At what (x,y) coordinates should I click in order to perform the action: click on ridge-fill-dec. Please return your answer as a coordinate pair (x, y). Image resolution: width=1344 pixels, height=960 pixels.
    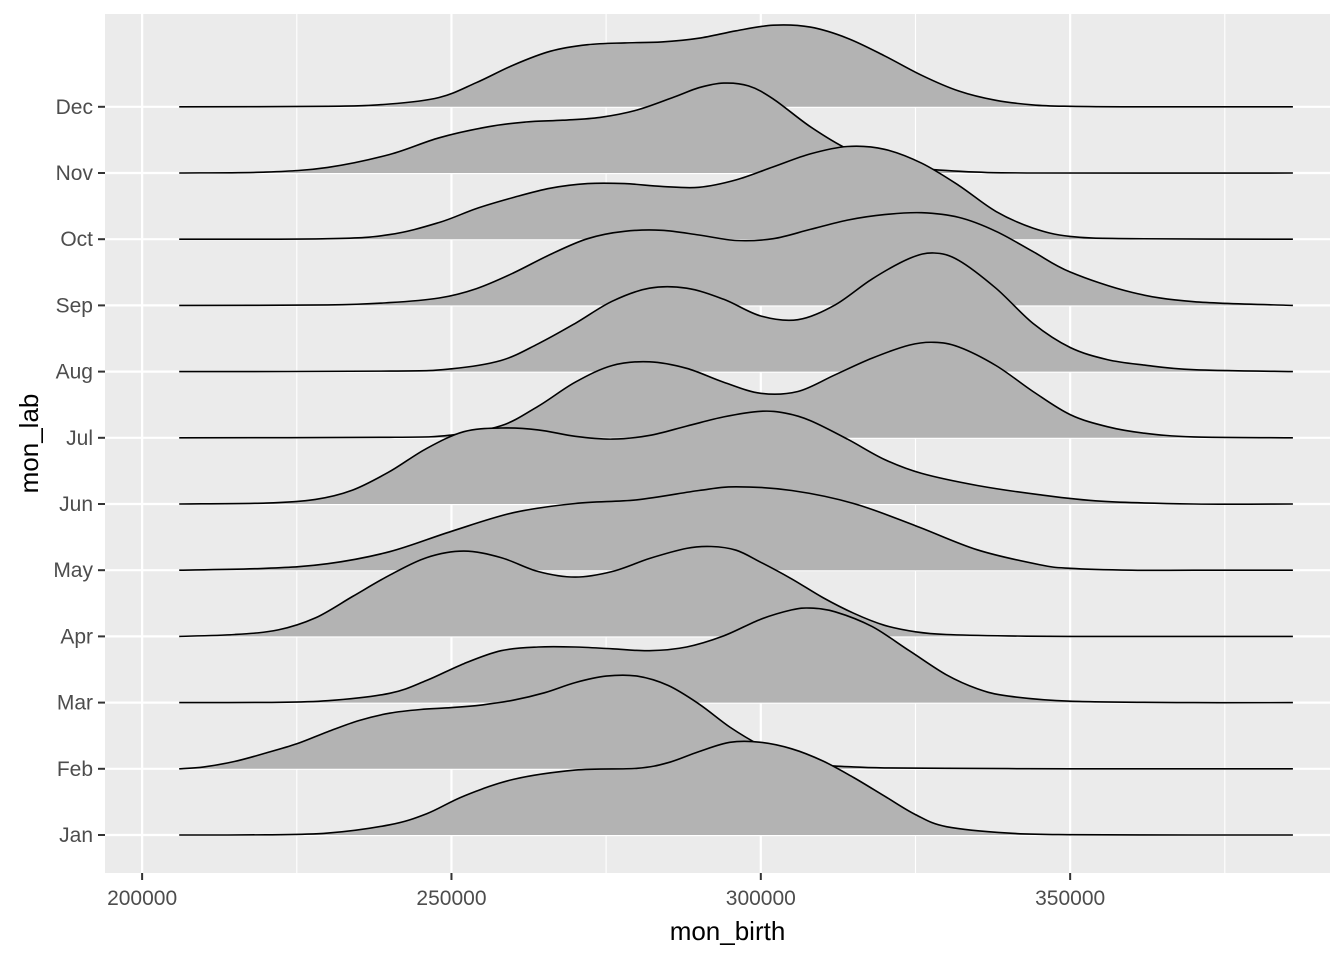
    Looking at the image, I should click on (736, 65).